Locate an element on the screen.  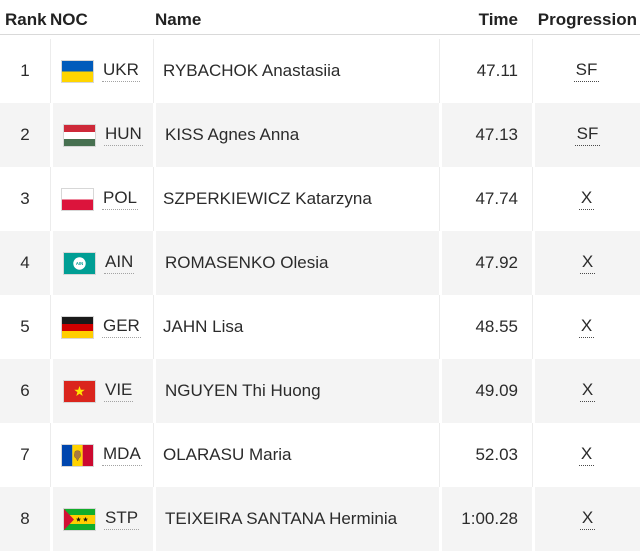
table-row: 5 GER JAHN Lisa 48.55 X is located at coordinates (320, 327).